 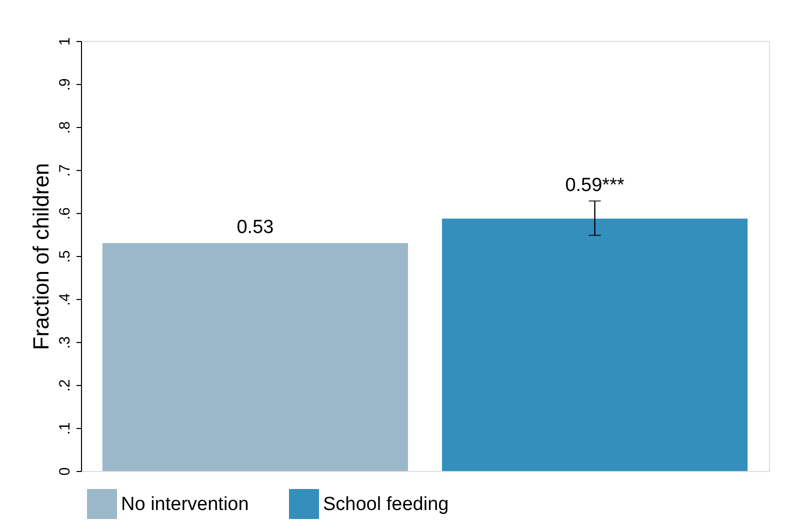 I want to click on y-tick-label: .2, so click(x=65, y=385).